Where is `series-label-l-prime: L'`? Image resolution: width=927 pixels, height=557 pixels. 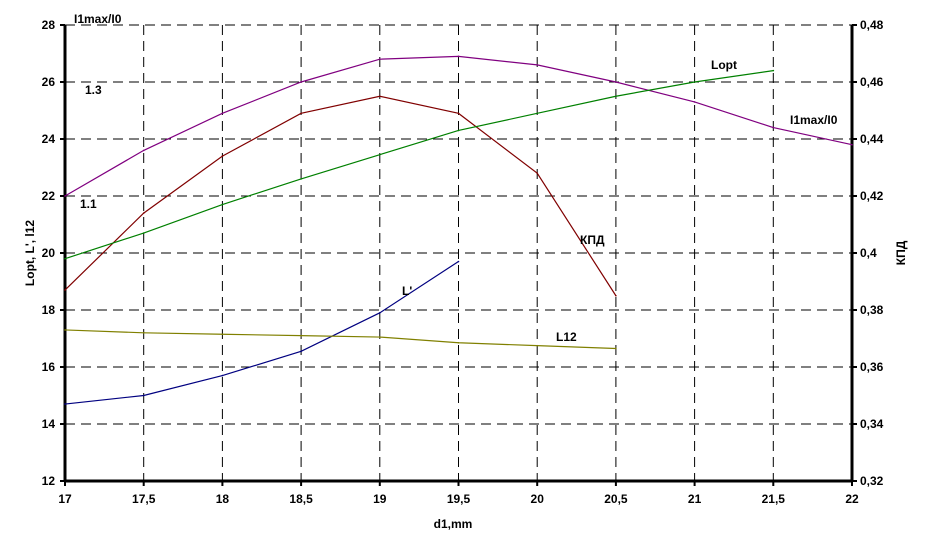 series-label-l-prime: L' is located at coordinates (407, 291).